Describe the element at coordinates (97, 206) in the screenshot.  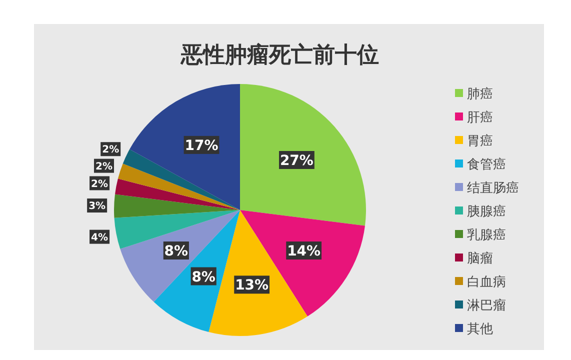
I see `data-label: 3%` at that location.